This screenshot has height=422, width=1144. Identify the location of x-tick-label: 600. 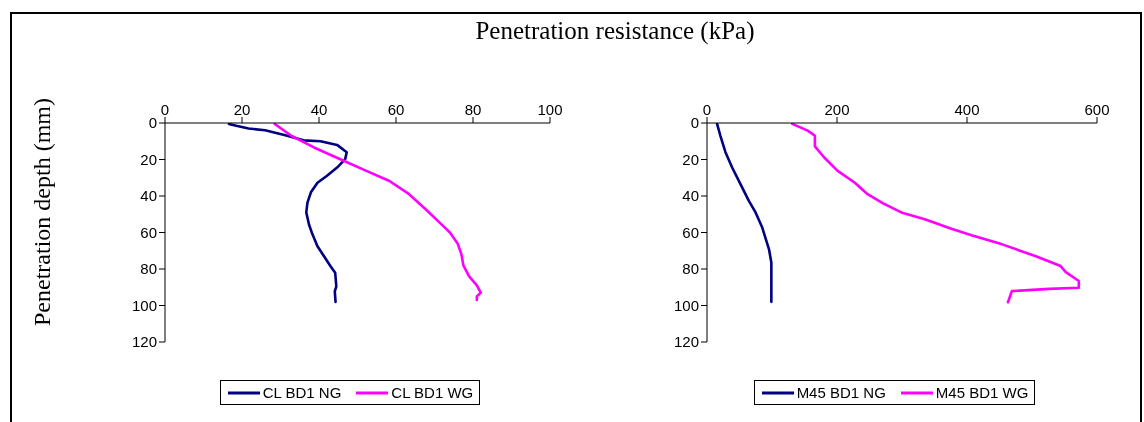
(1097, 109).